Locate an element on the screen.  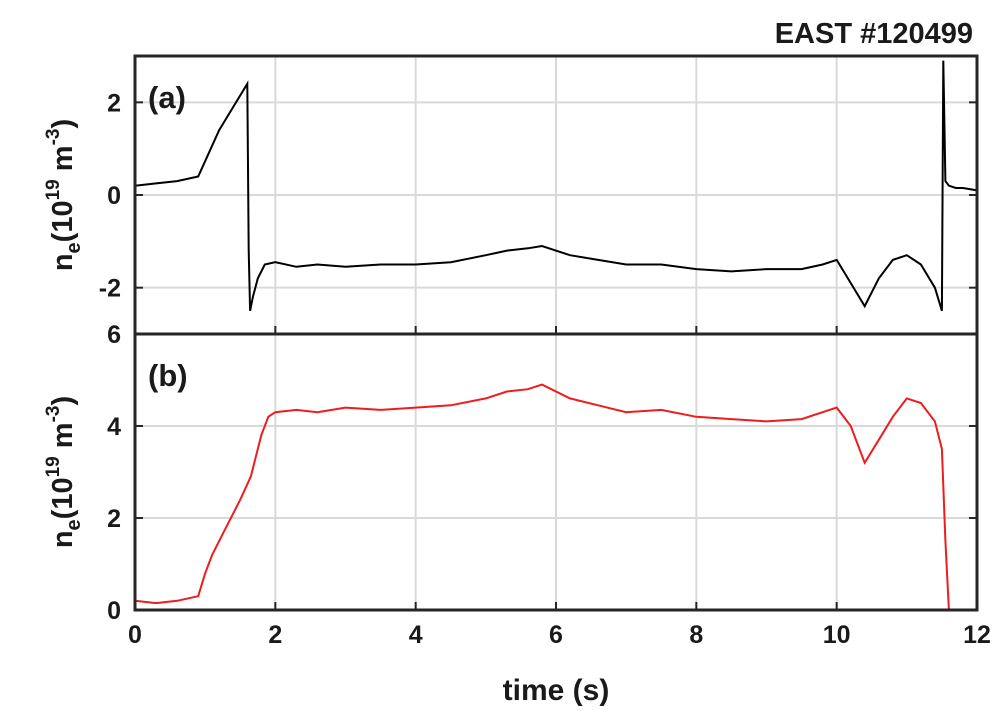
y-tick-label-b-0: 0 is located at coordinates (114, 611).